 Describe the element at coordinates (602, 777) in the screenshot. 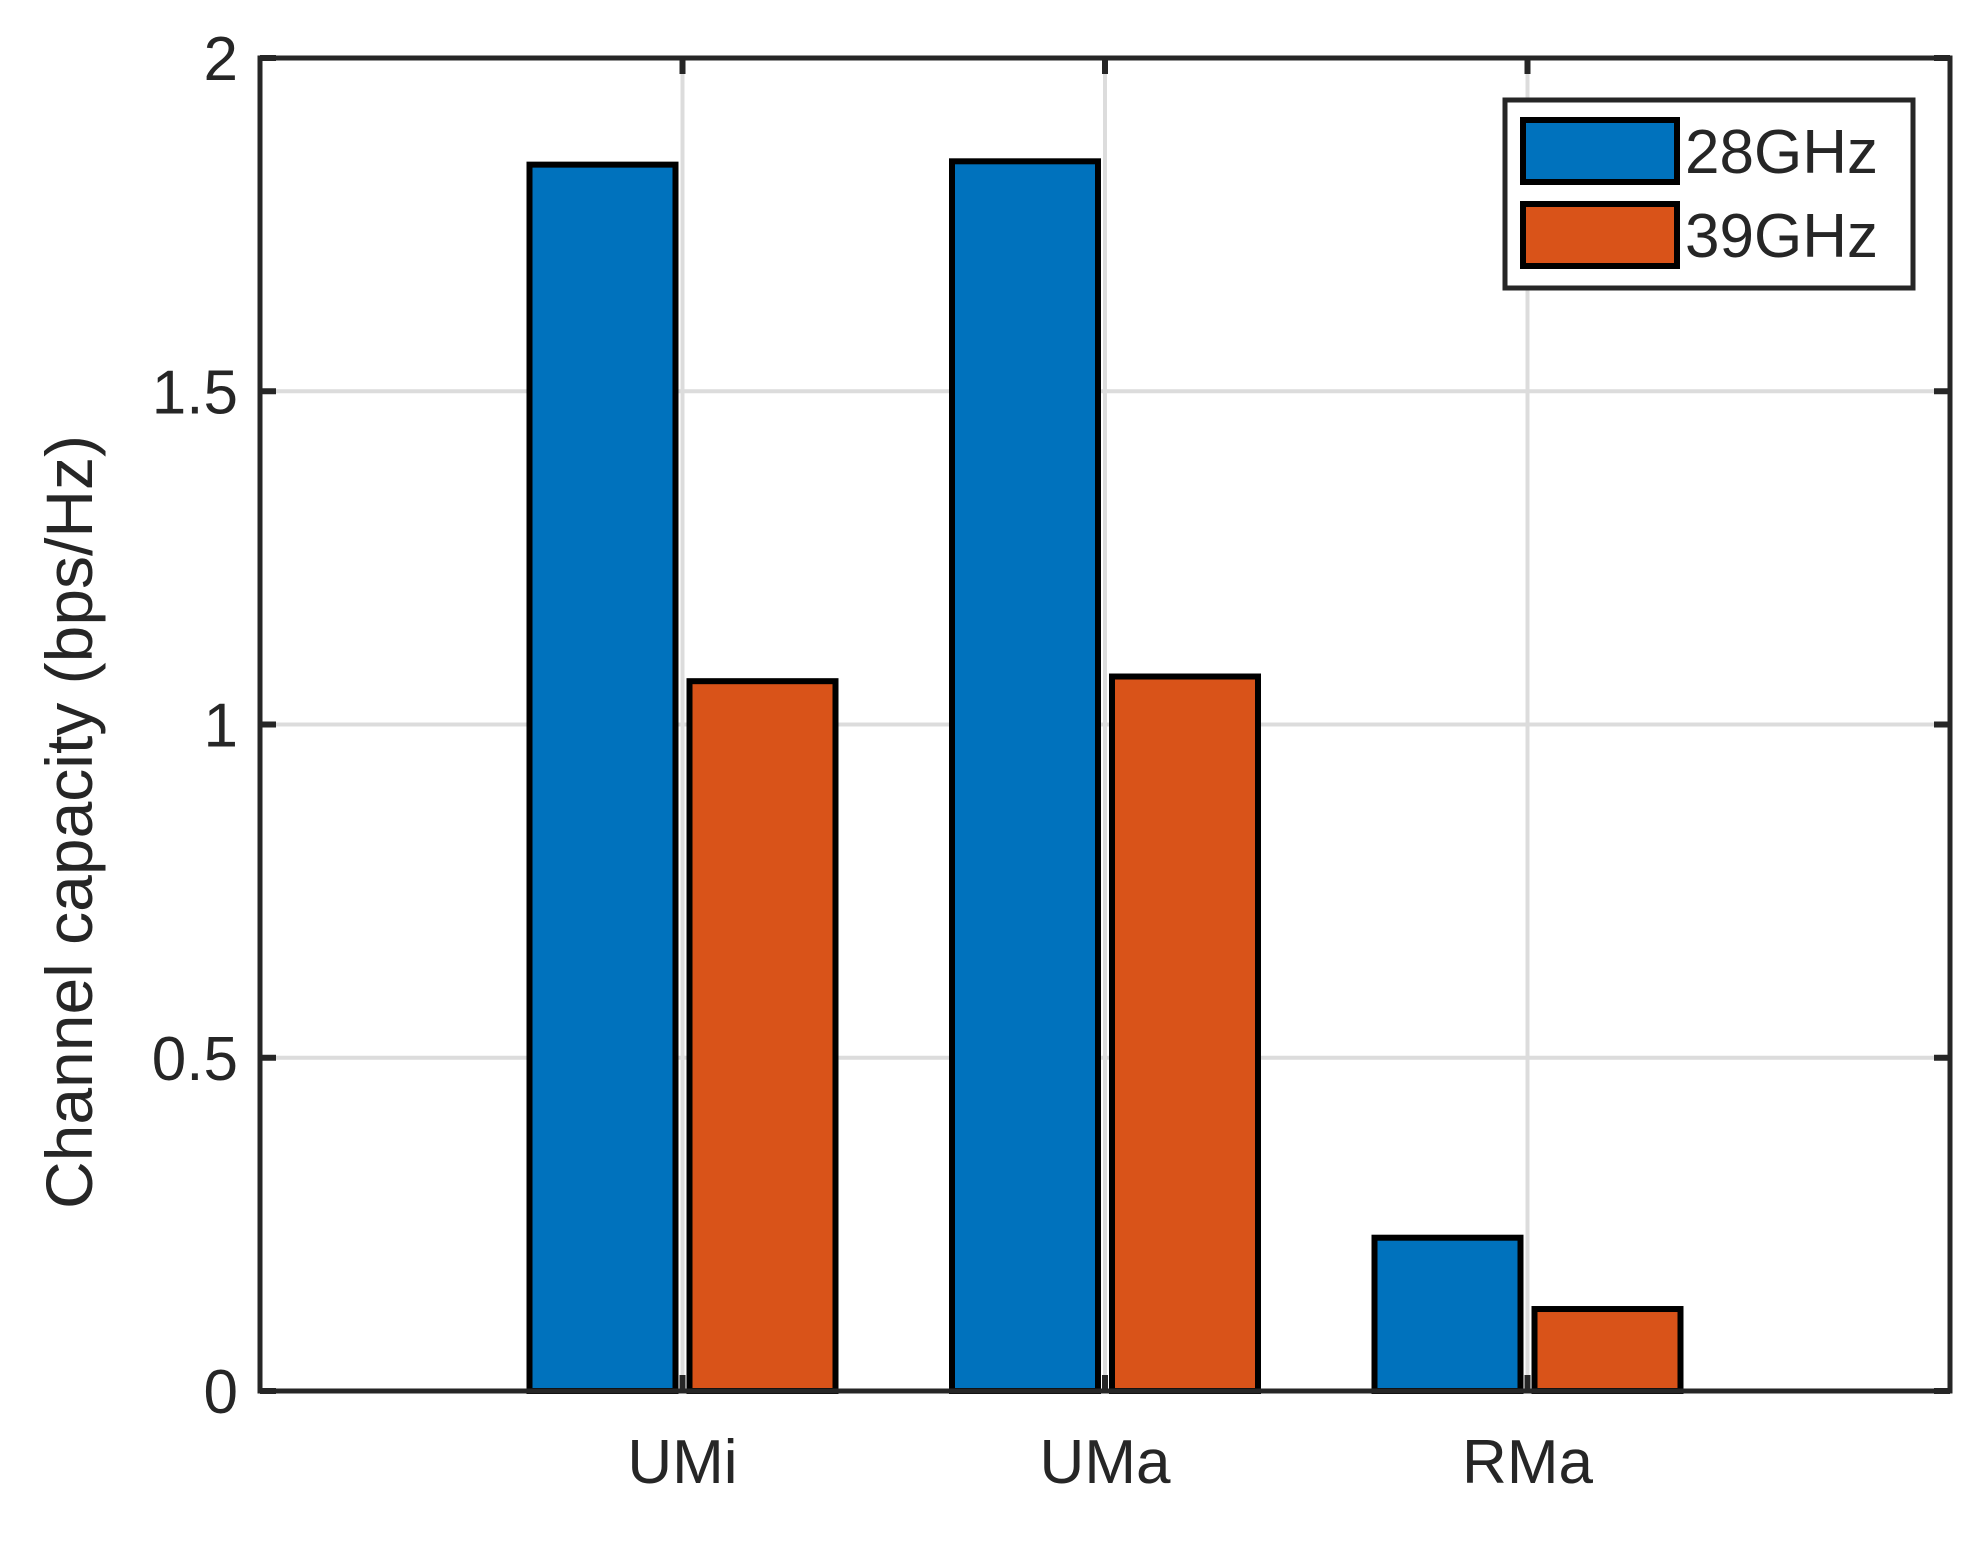

I see `bar-28GHz-UMi` at that location.